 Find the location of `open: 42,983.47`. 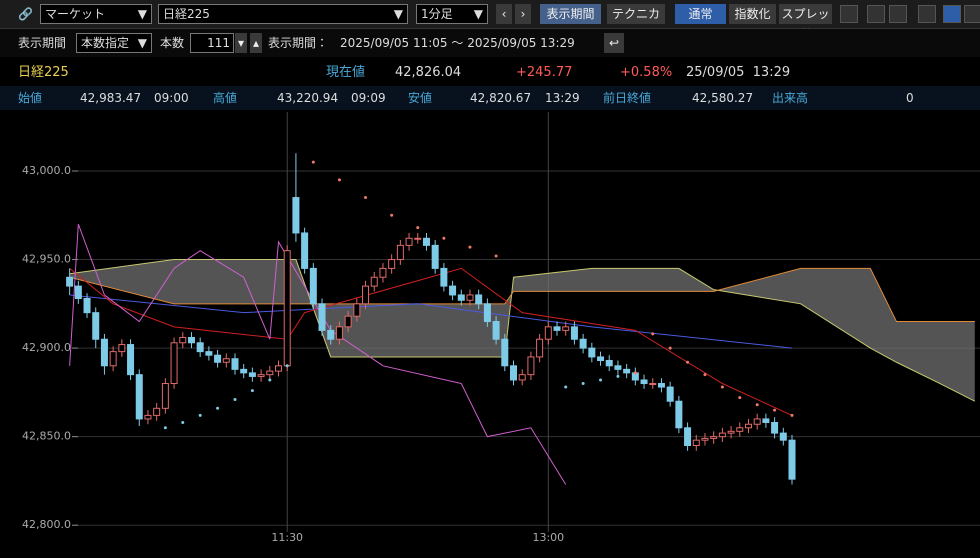

open: 42,983.47 is located at coordinates (111, 98).